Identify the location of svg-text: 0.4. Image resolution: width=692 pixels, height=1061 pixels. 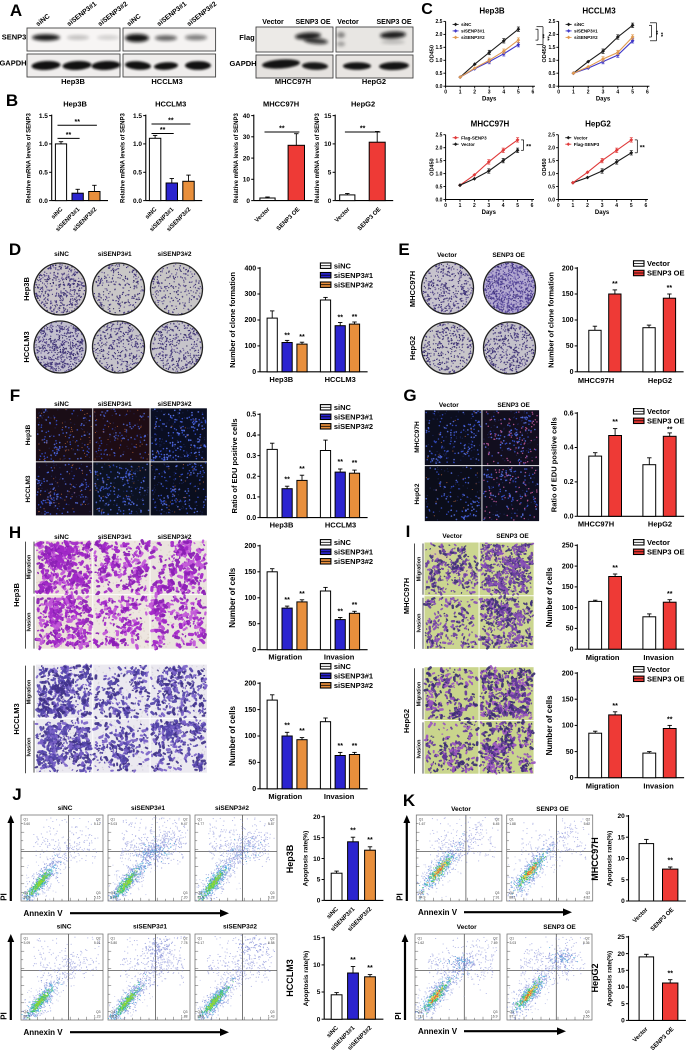
(251, 435).